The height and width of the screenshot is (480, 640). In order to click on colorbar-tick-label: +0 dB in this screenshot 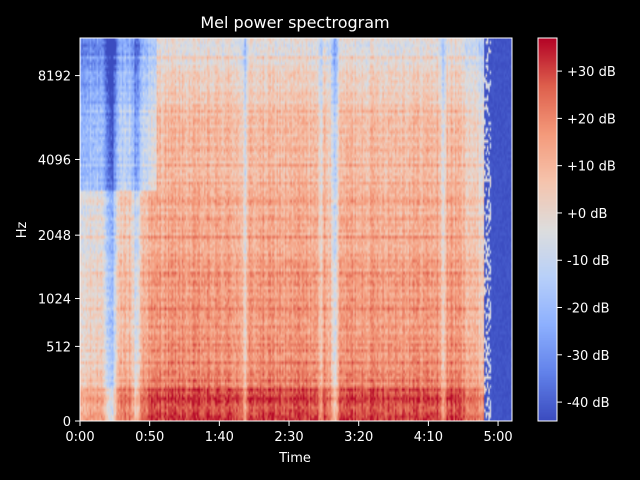, I will do `click(587, 214)`.